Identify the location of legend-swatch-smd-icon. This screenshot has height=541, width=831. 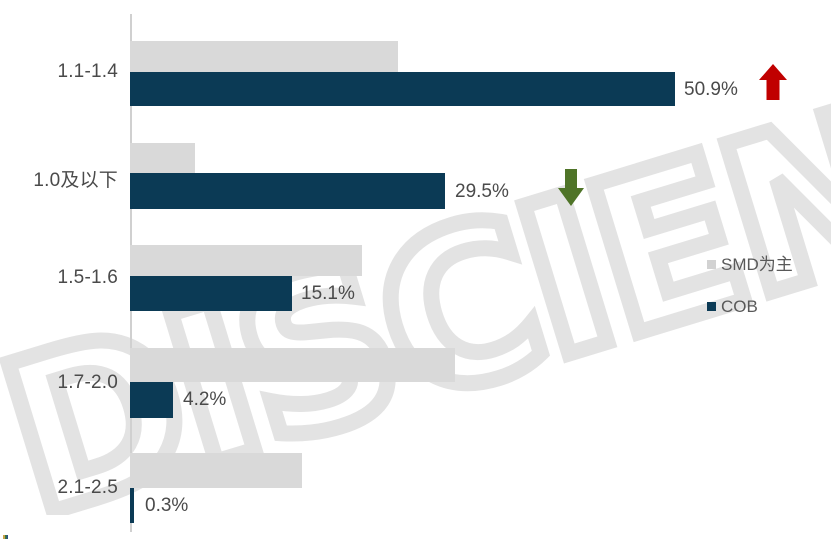
(711, 264).